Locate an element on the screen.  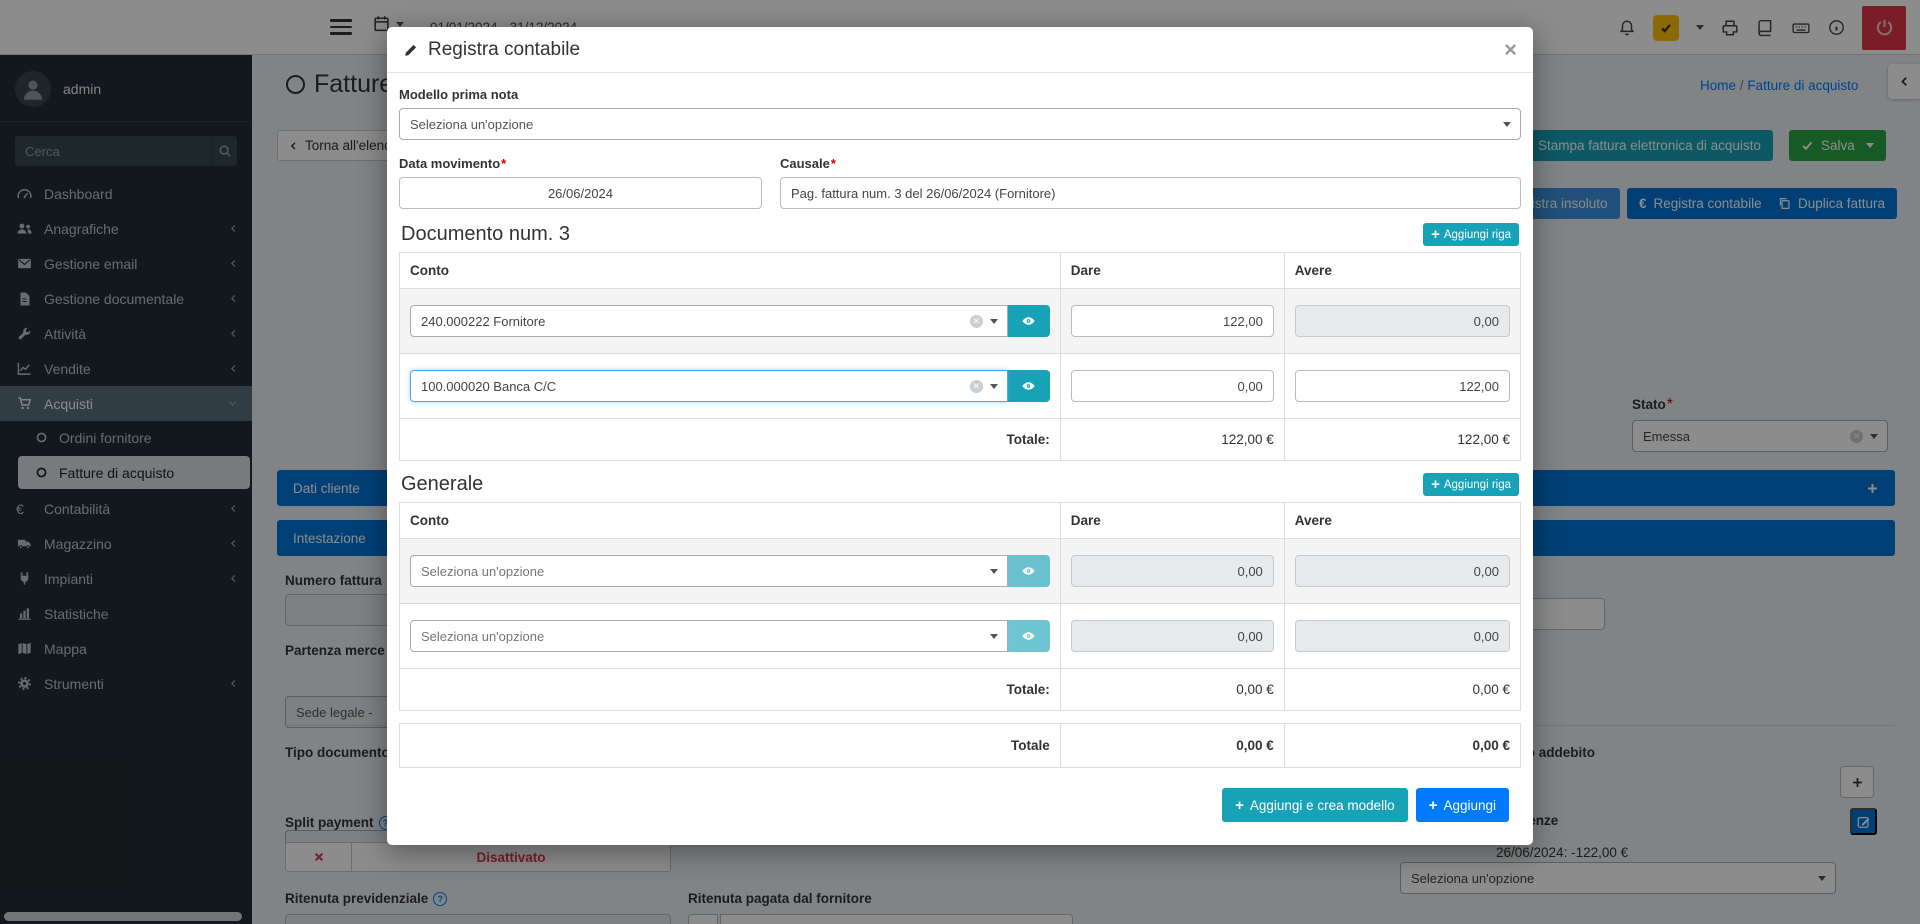
badge-caret-icon is located at coordinates (1700, 27).